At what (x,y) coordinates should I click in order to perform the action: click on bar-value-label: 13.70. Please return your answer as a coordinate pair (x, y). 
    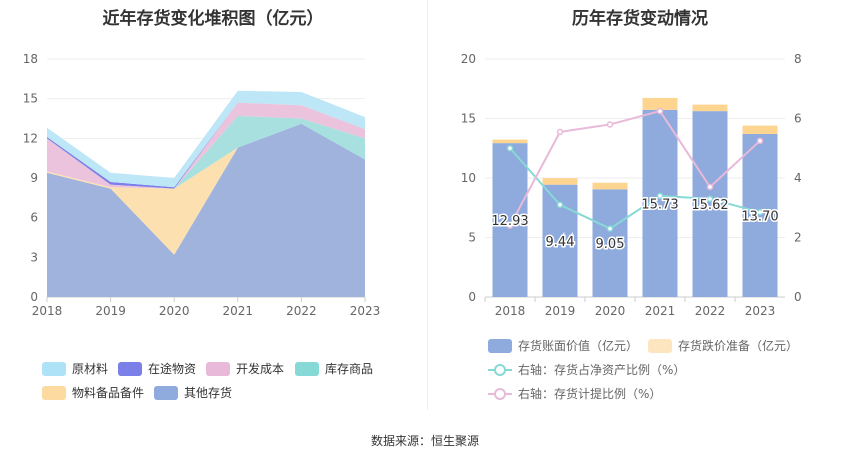
    Looking at the image, I should click on (759, 216).